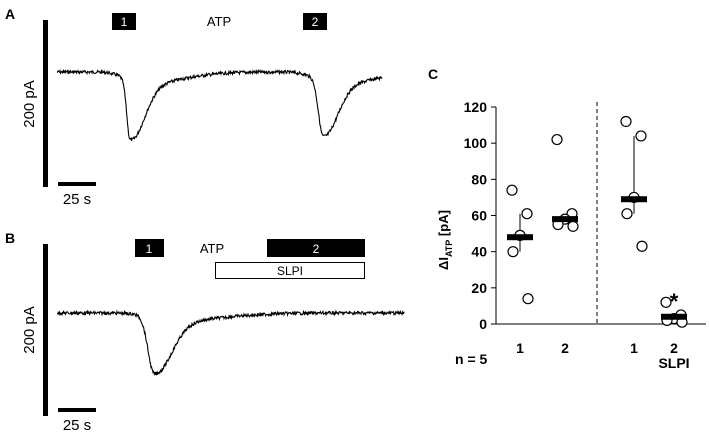 Image resolution: width=709 pixels, height=435 pixels. I want to click on group-3-median-bar, so click(634, 199).